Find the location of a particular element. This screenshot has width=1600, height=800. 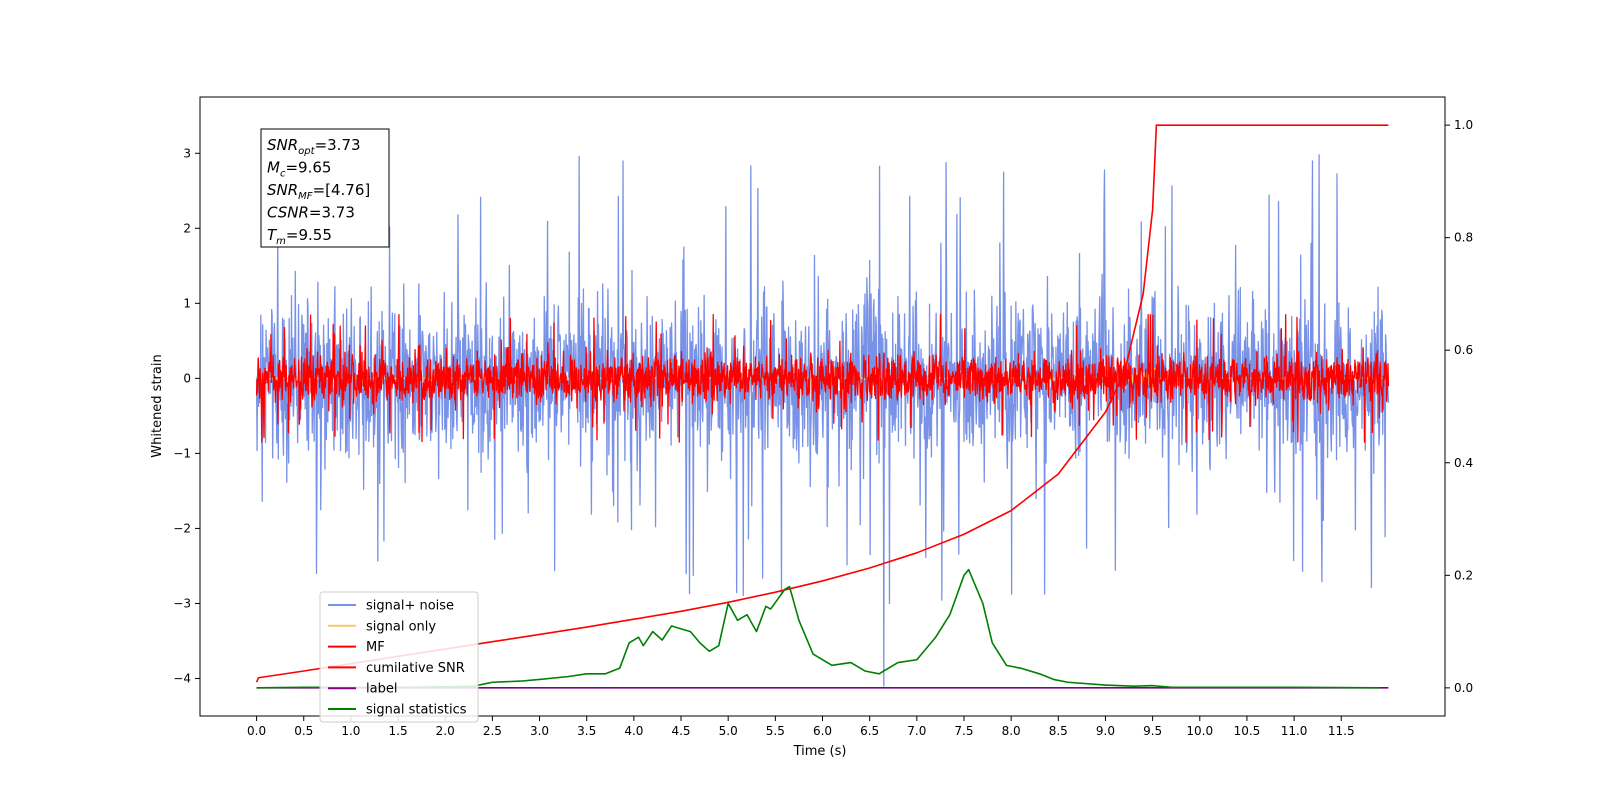

x-tick-label: 8.5 is located at coordinates (1058, 731).